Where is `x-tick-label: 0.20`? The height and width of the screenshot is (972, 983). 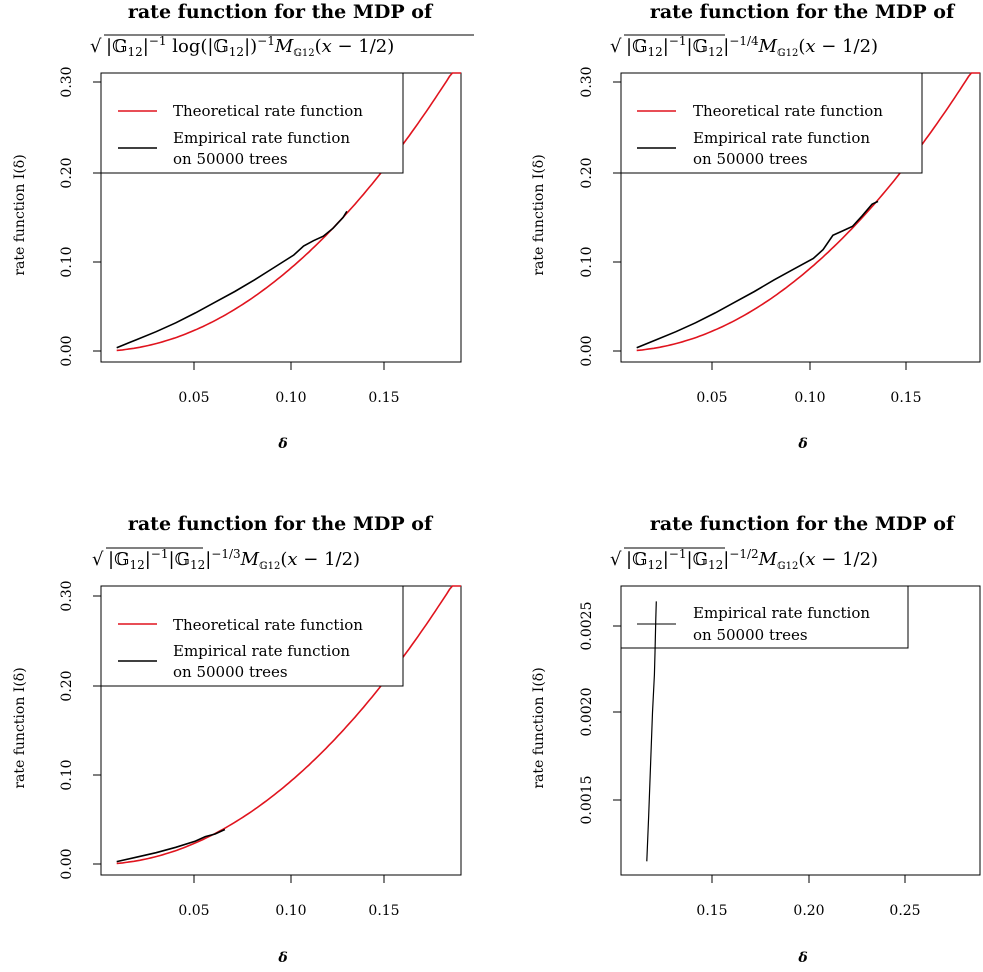 x-tick-label: 0.20 is located at coordinates (808, 911).